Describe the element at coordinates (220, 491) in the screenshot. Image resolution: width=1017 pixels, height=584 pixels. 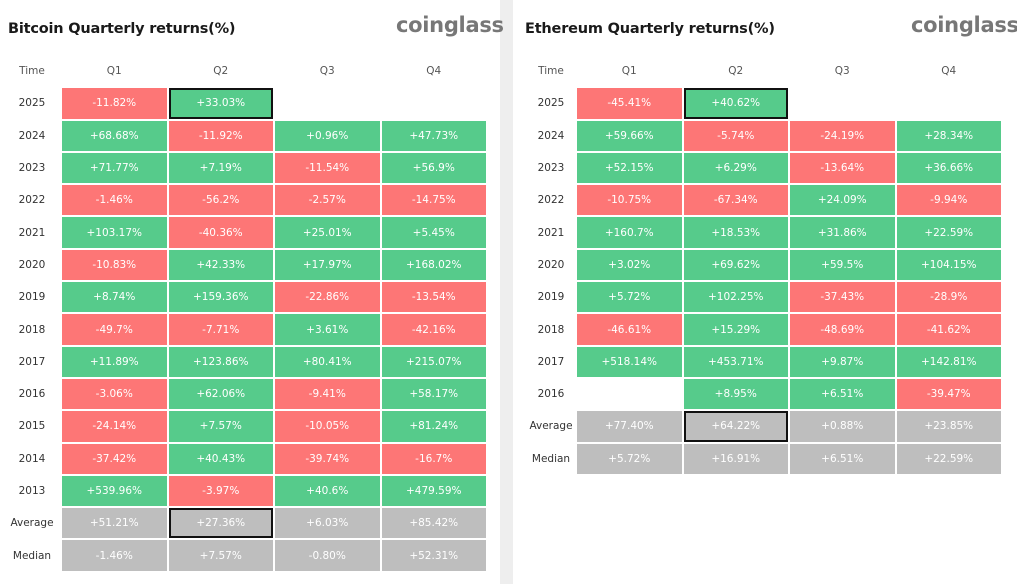
I see `return-cell: -3.97%` at that location.